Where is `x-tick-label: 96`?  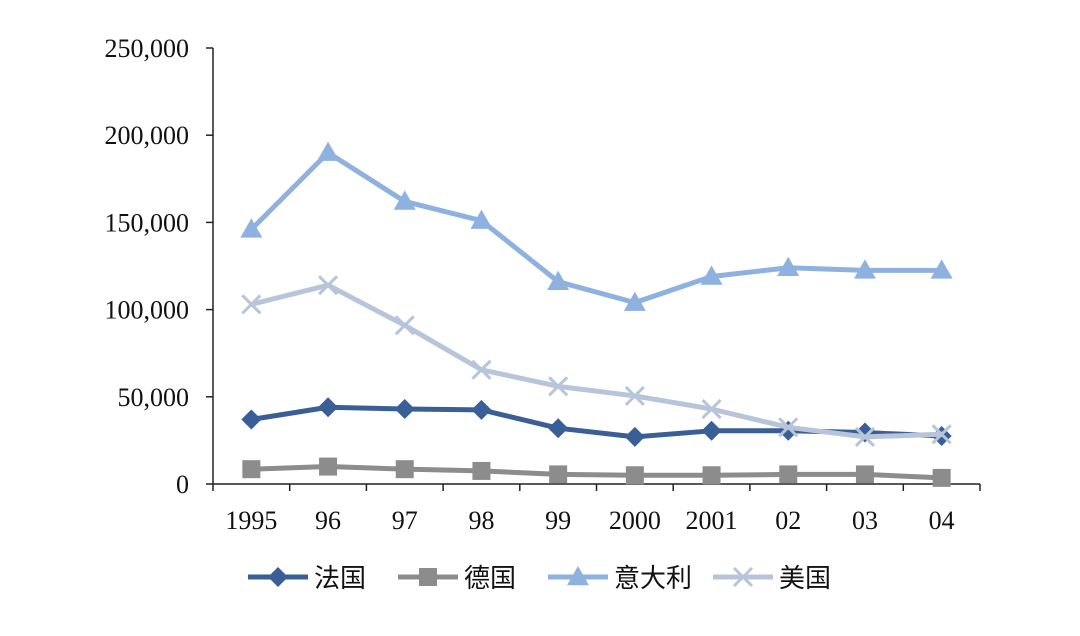
x-tick-label: 96 is located at coordinates (328, 520).